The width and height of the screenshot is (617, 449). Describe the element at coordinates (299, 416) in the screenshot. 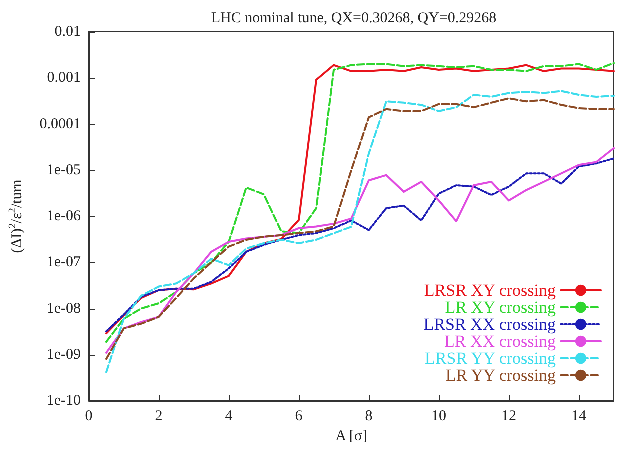

I see `x-tick-label: 6` at that location.